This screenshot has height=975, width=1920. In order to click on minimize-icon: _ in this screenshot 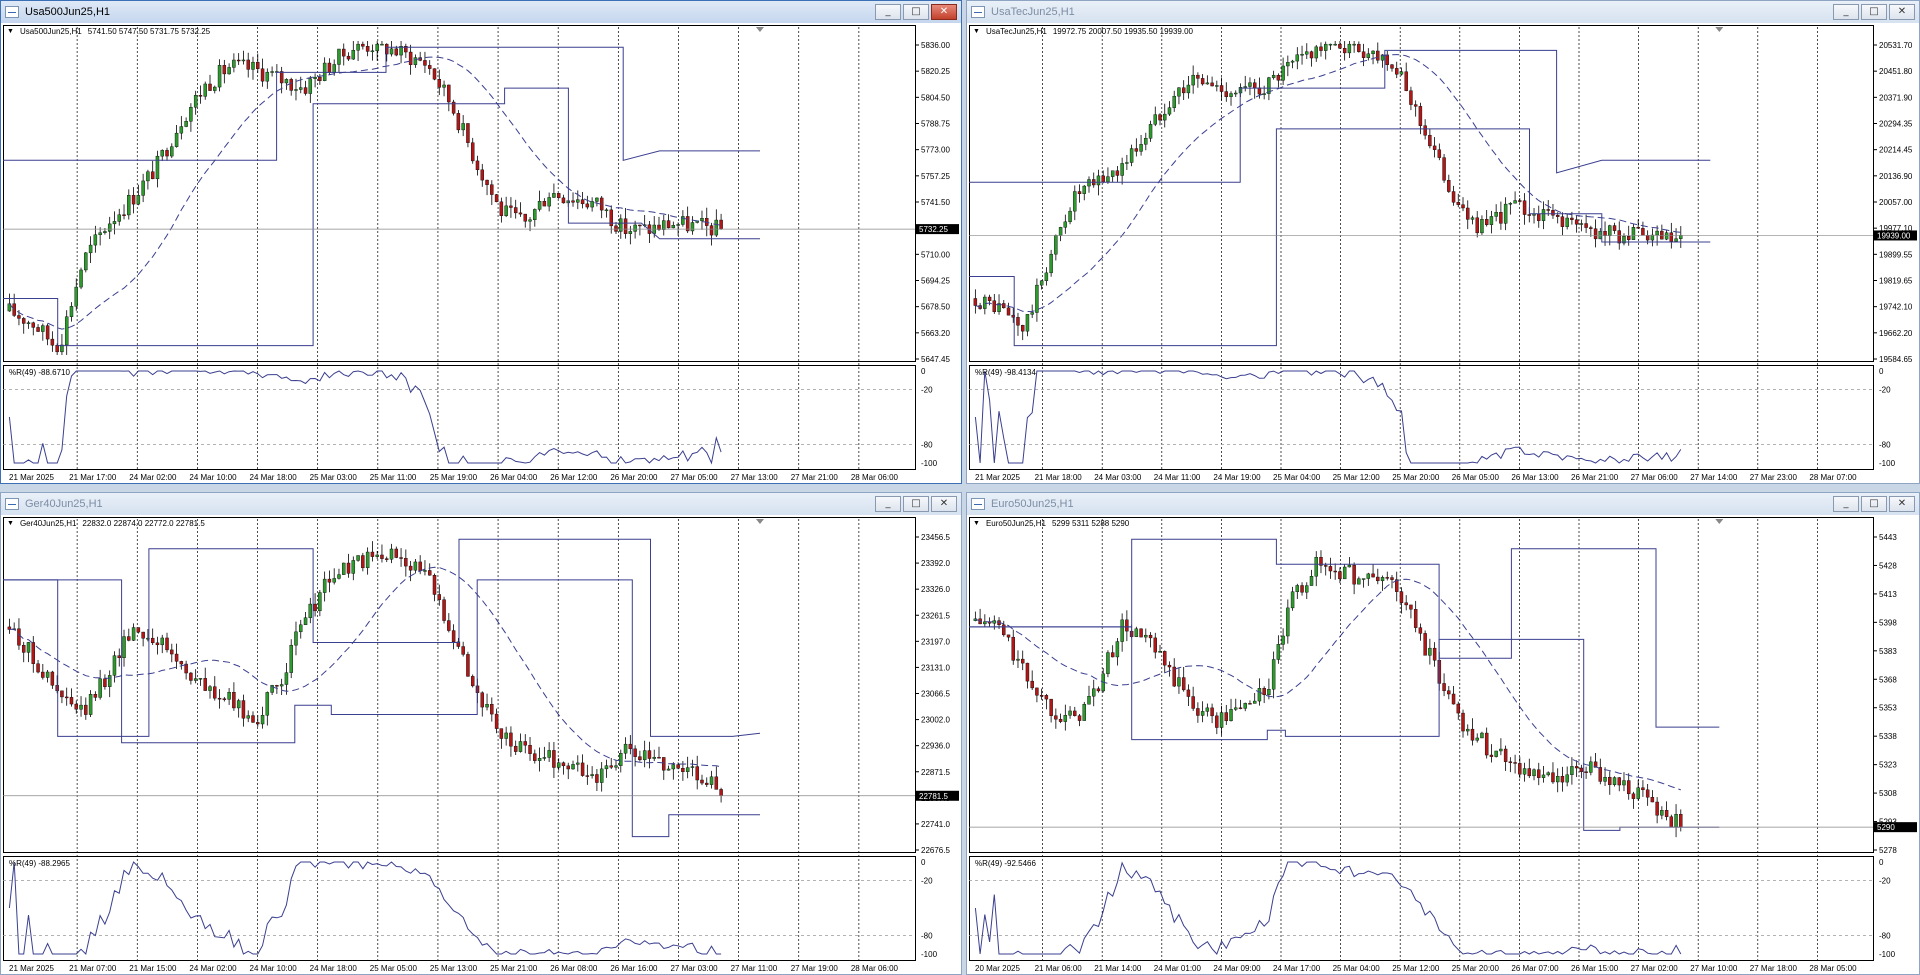, I will do `click(1846, 503)`.